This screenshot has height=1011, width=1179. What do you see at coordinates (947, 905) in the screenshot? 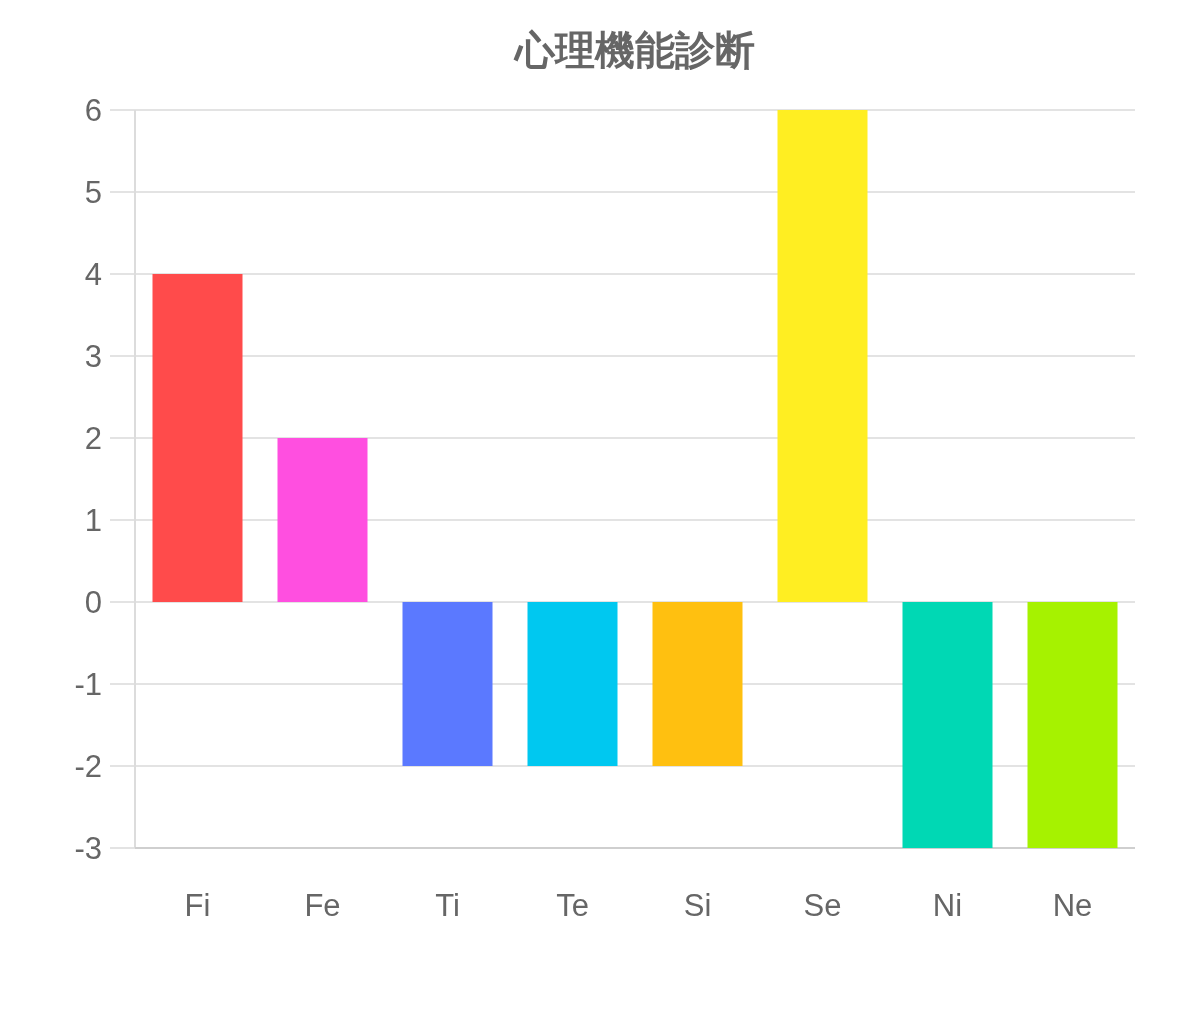
I see `x-tick-label: Ni` at bounding box center [947, 905].